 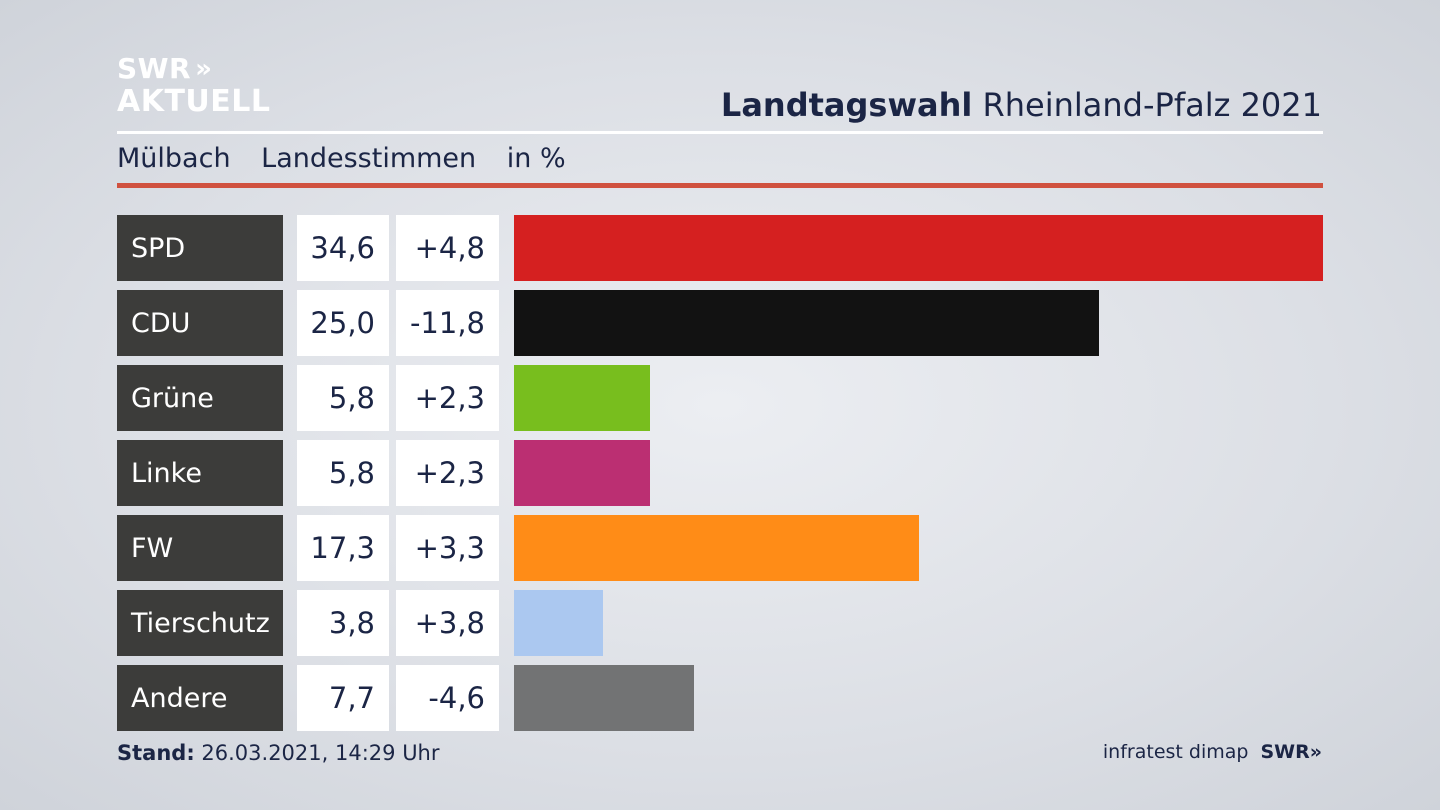 I want to click on stand-value: 26.03.2021, 14:29 Uhr, so click(x=320, y=753).